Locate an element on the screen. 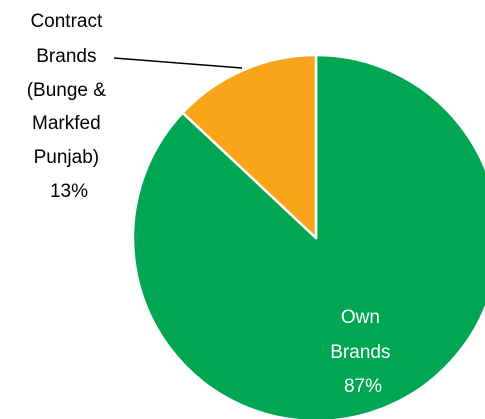 The height and width of the screenshot is (419, 485). contract-line-4: Markfed is located at coordinates (66, 123).